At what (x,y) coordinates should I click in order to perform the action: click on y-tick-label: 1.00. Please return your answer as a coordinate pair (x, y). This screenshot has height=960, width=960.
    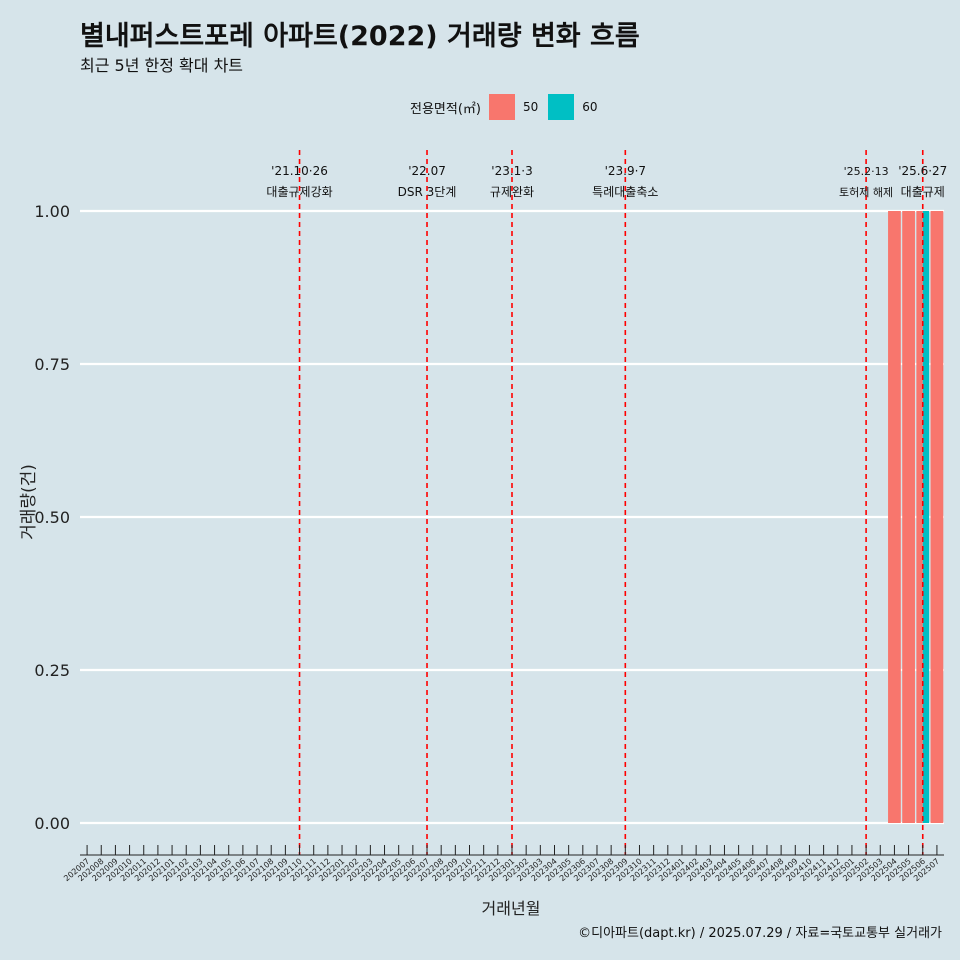
    Looking at the image, I should click on (52, 211).